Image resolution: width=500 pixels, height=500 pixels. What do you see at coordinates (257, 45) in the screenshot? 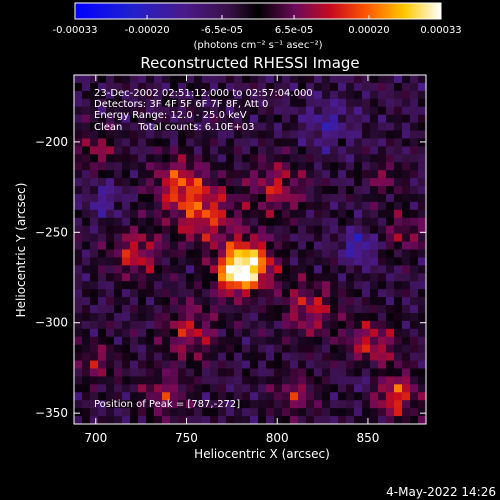
I see `colorbar-unit-label: (photons cm⁻² s⁻¹ asec⁻²)` at bounding box center [257, 45].